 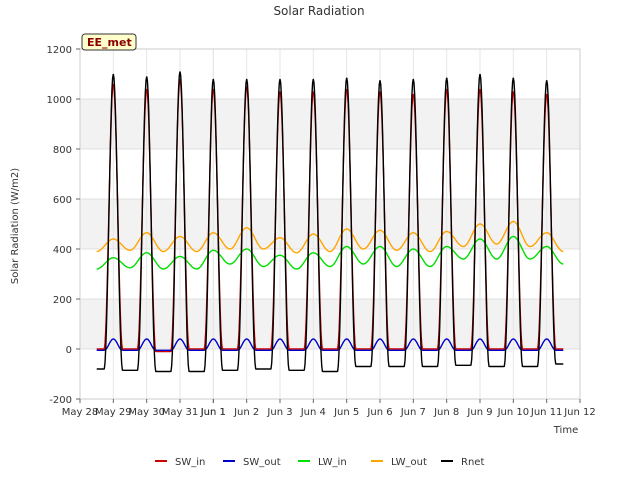 I want to click on y-tick-label: 1200, so click(x=59, y=50).